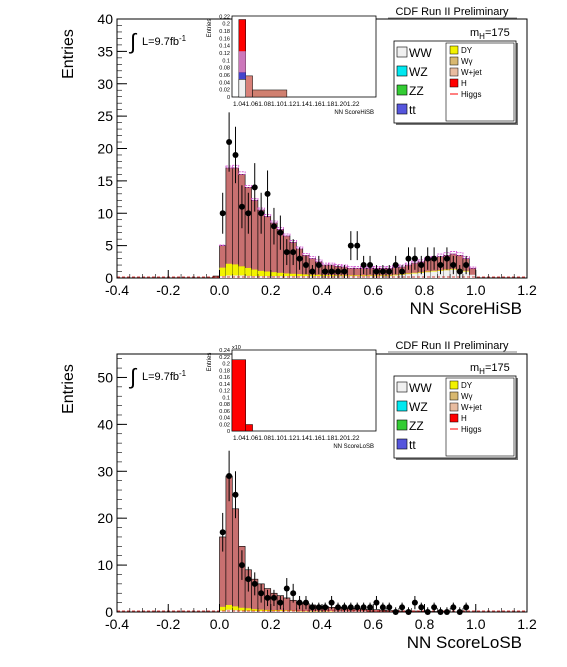  I want to click on legend-label: Wγ, so click(467, 61).